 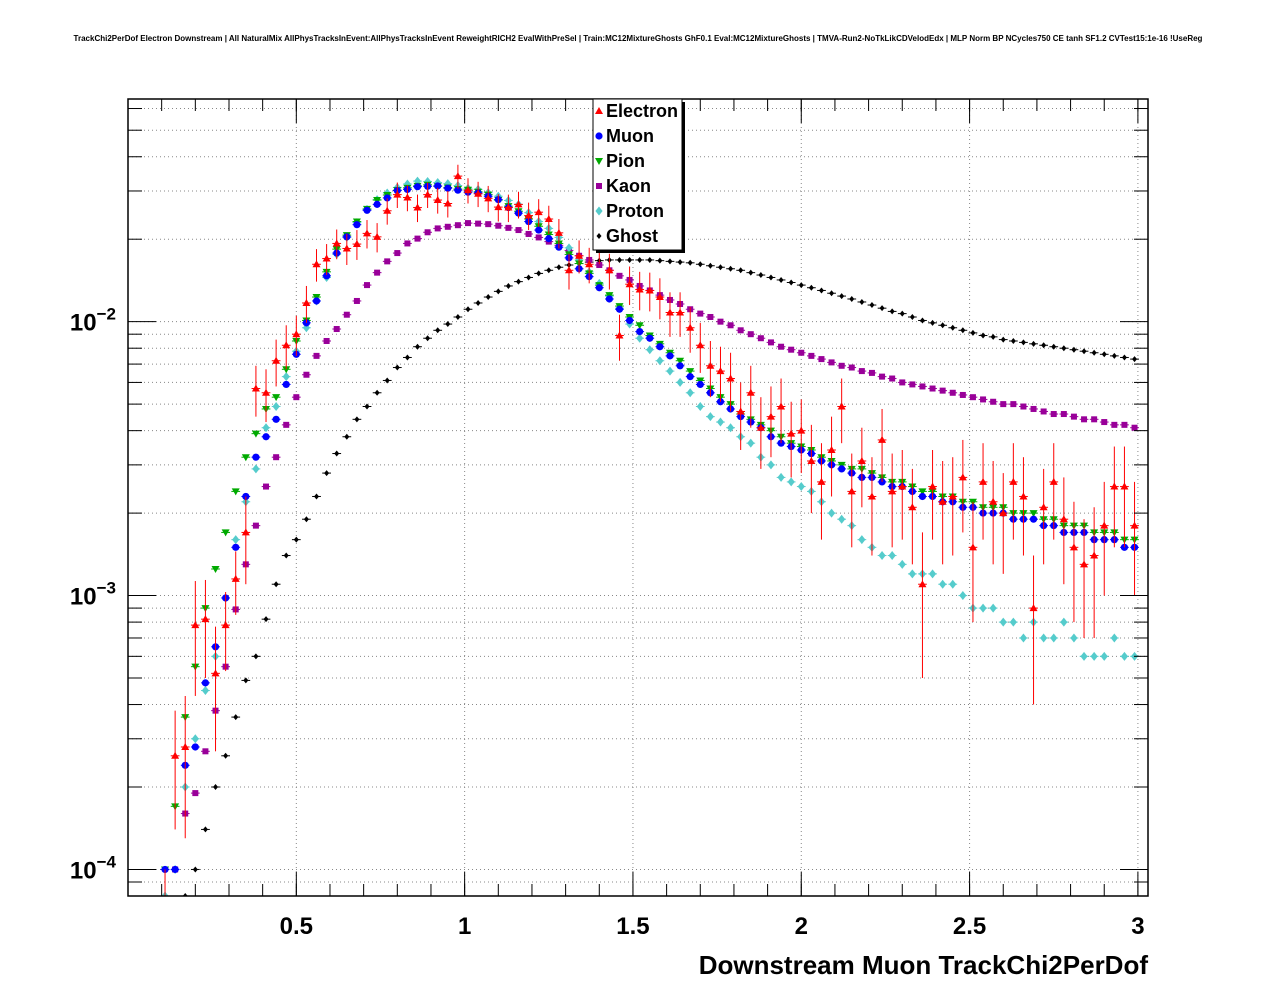 I want to click on legend-box, so click(x=637, y=174).